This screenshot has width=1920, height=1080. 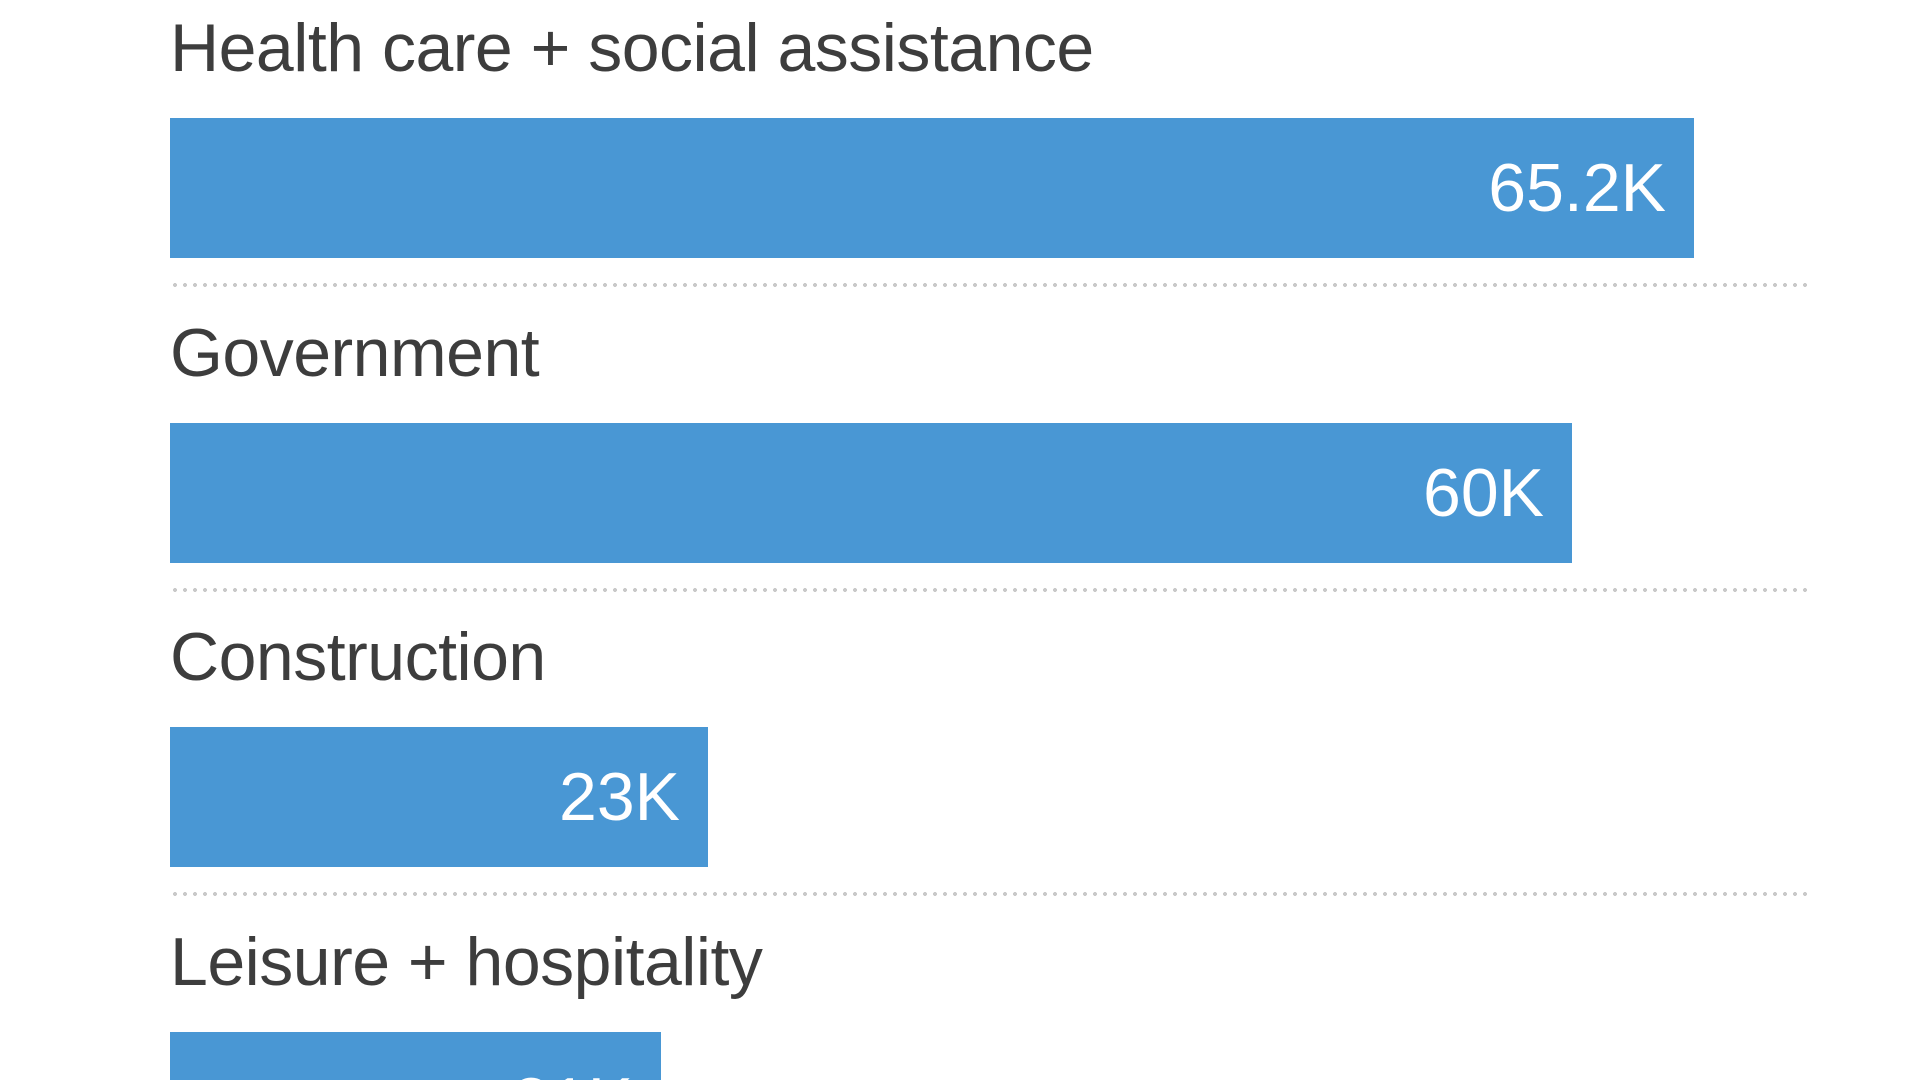 What do you see at coordinates (632, 48) in the screenshot?
I see `category-label: Health care + social assistance` at bounding box center [632, 48].